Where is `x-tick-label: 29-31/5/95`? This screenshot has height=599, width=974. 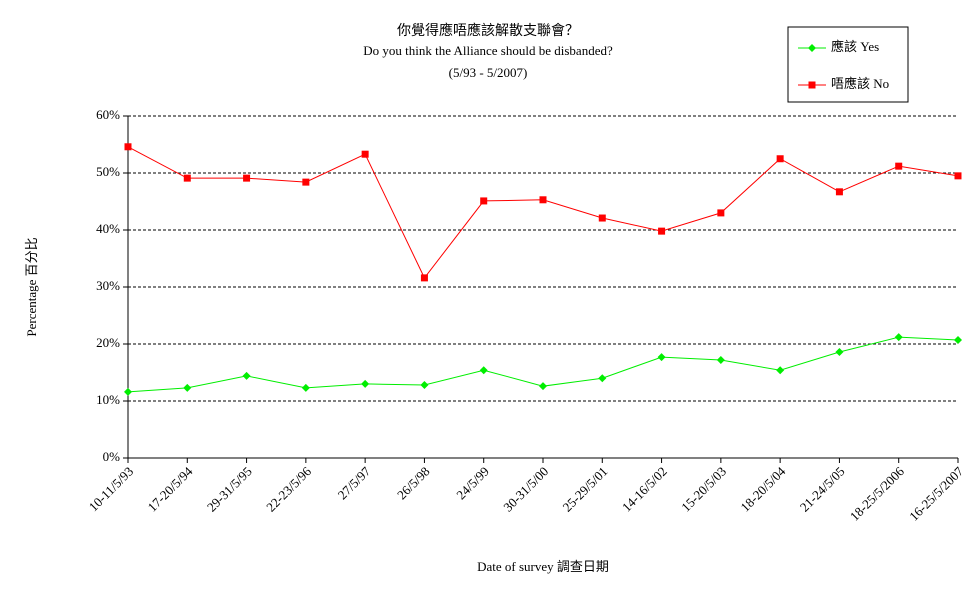
x-tick-label: 29-31/5/95 is located at coordinates (229, 489).